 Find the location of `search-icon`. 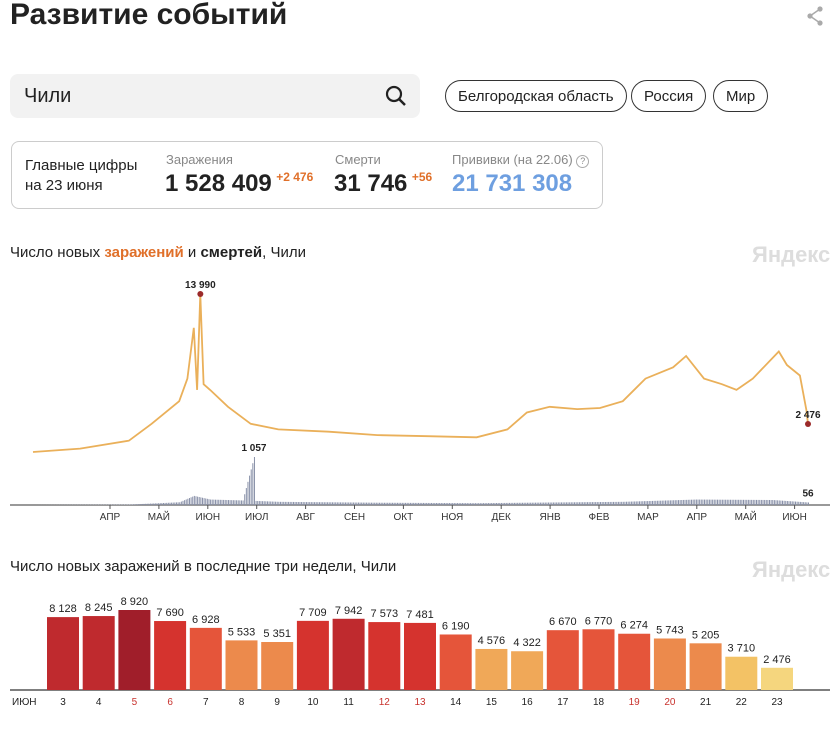

search-icon is located at coordinates (396, 96).